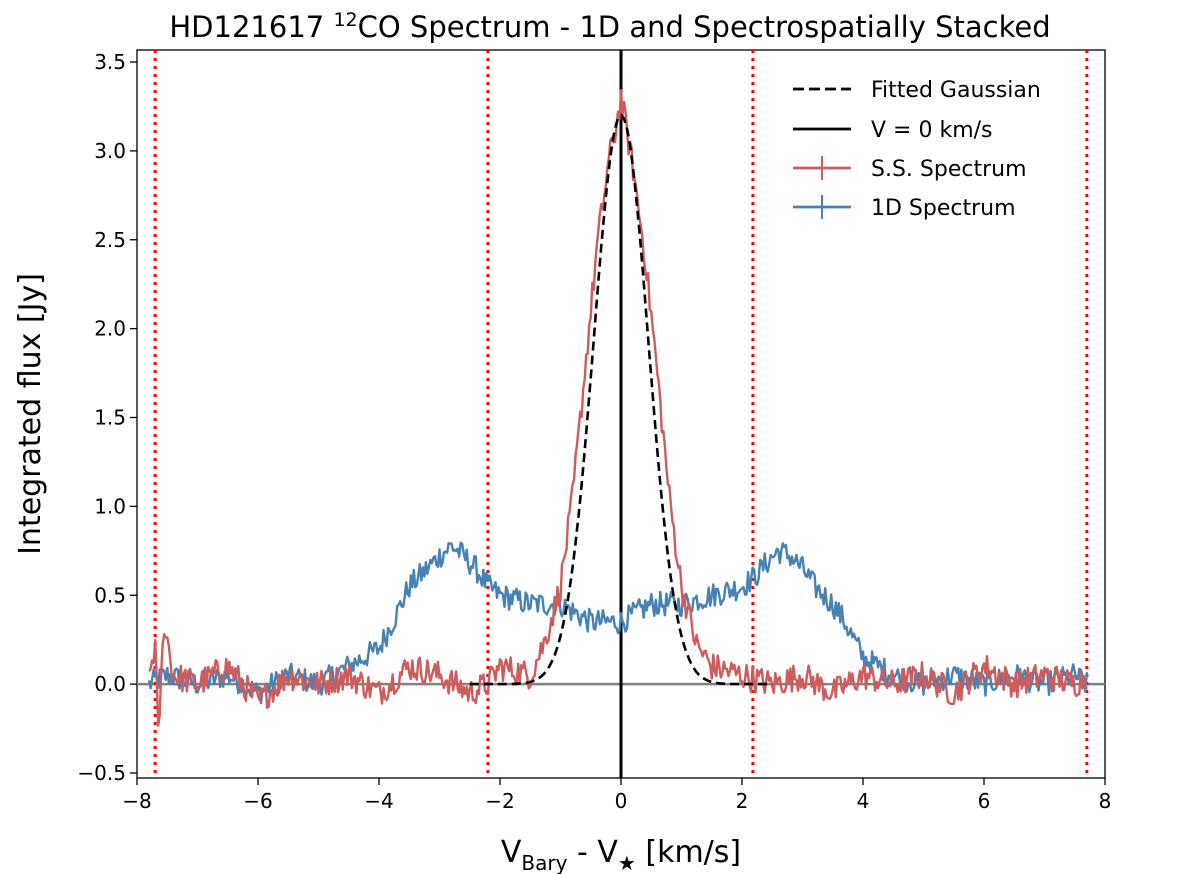  What do you see at coordinates (943, 208) in the screenshot?
I see `legend-label-oned: 1D Spectrum` at bounding box center [943, 208].